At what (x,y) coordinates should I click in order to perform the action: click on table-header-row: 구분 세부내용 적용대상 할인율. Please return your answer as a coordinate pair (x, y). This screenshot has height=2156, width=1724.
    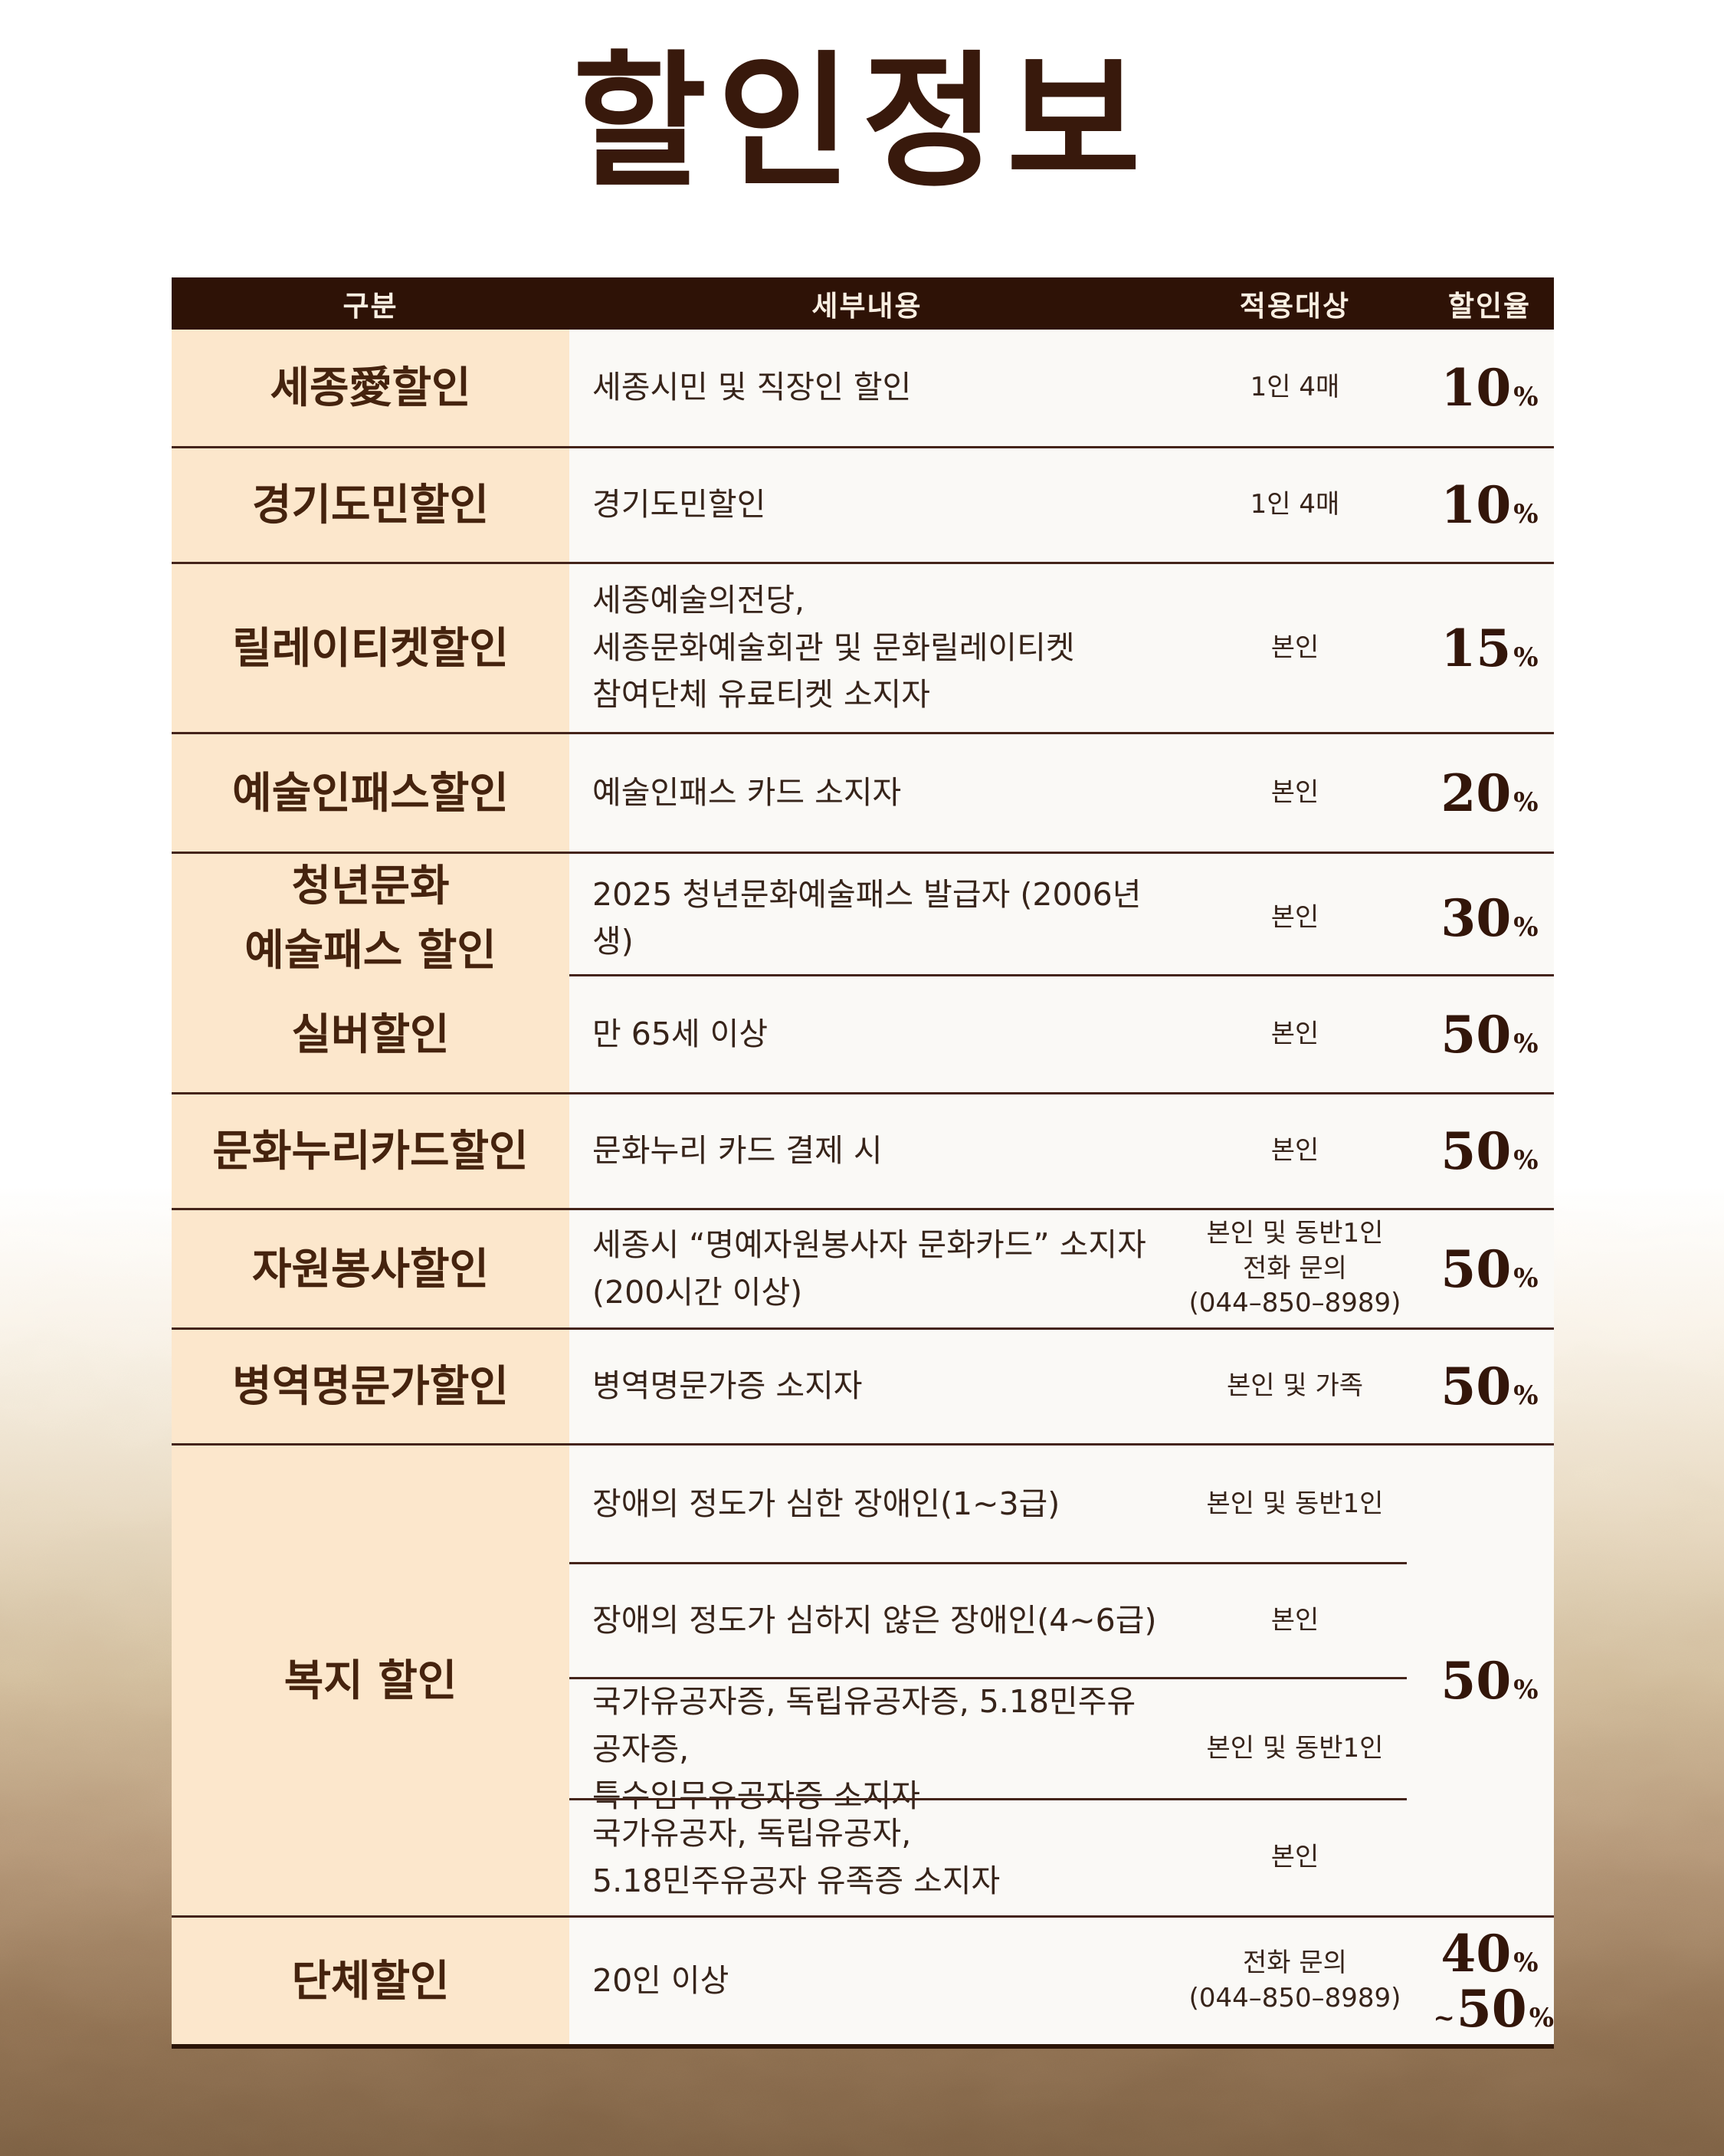
    Looking at the image, I should click on (863, 303).